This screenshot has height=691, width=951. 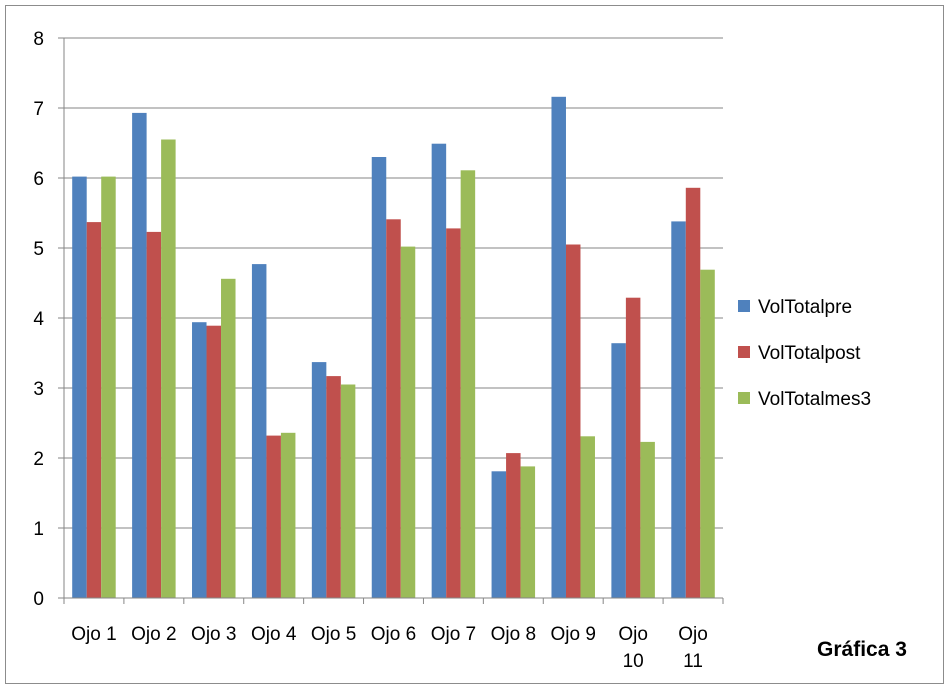 I want to click on x-tick-label: Ojo 6, so click(x=393, y=634).